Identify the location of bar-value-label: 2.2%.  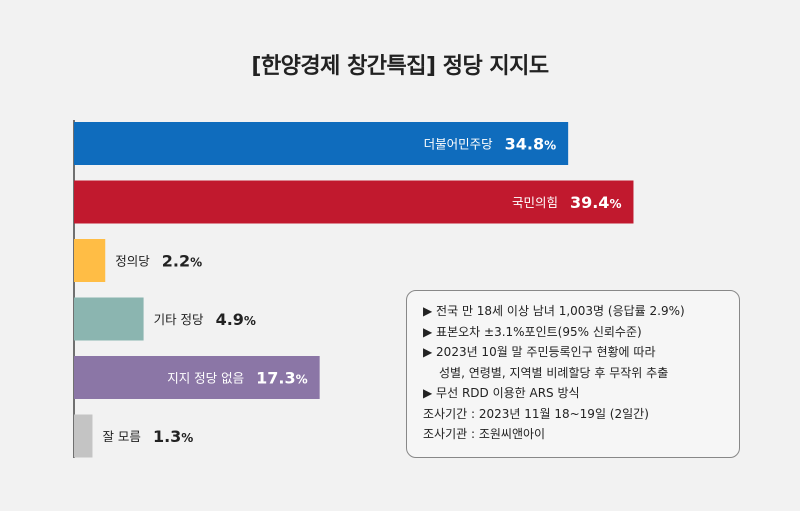
(182, 261).